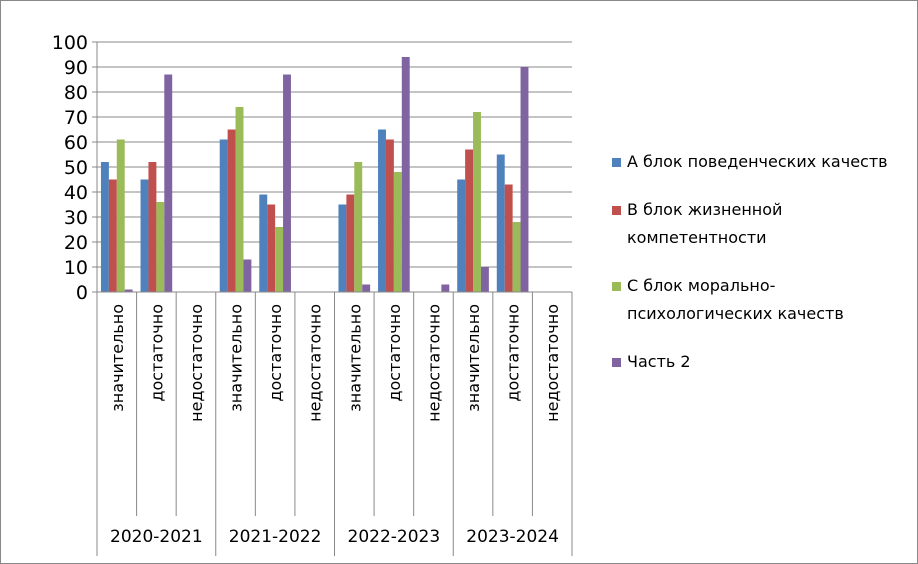 This screenshot has height=564, width=918. Describe the element at coordinates (753, 362) in the screenshot. I see `legend-item: Часть 2` at that location.